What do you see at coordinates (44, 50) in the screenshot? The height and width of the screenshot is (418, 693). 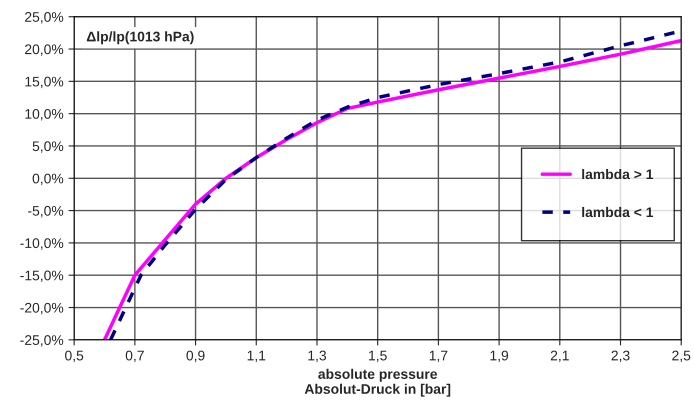 I see `y-tick-label: 20,0%` at bounding box center [44, 50].